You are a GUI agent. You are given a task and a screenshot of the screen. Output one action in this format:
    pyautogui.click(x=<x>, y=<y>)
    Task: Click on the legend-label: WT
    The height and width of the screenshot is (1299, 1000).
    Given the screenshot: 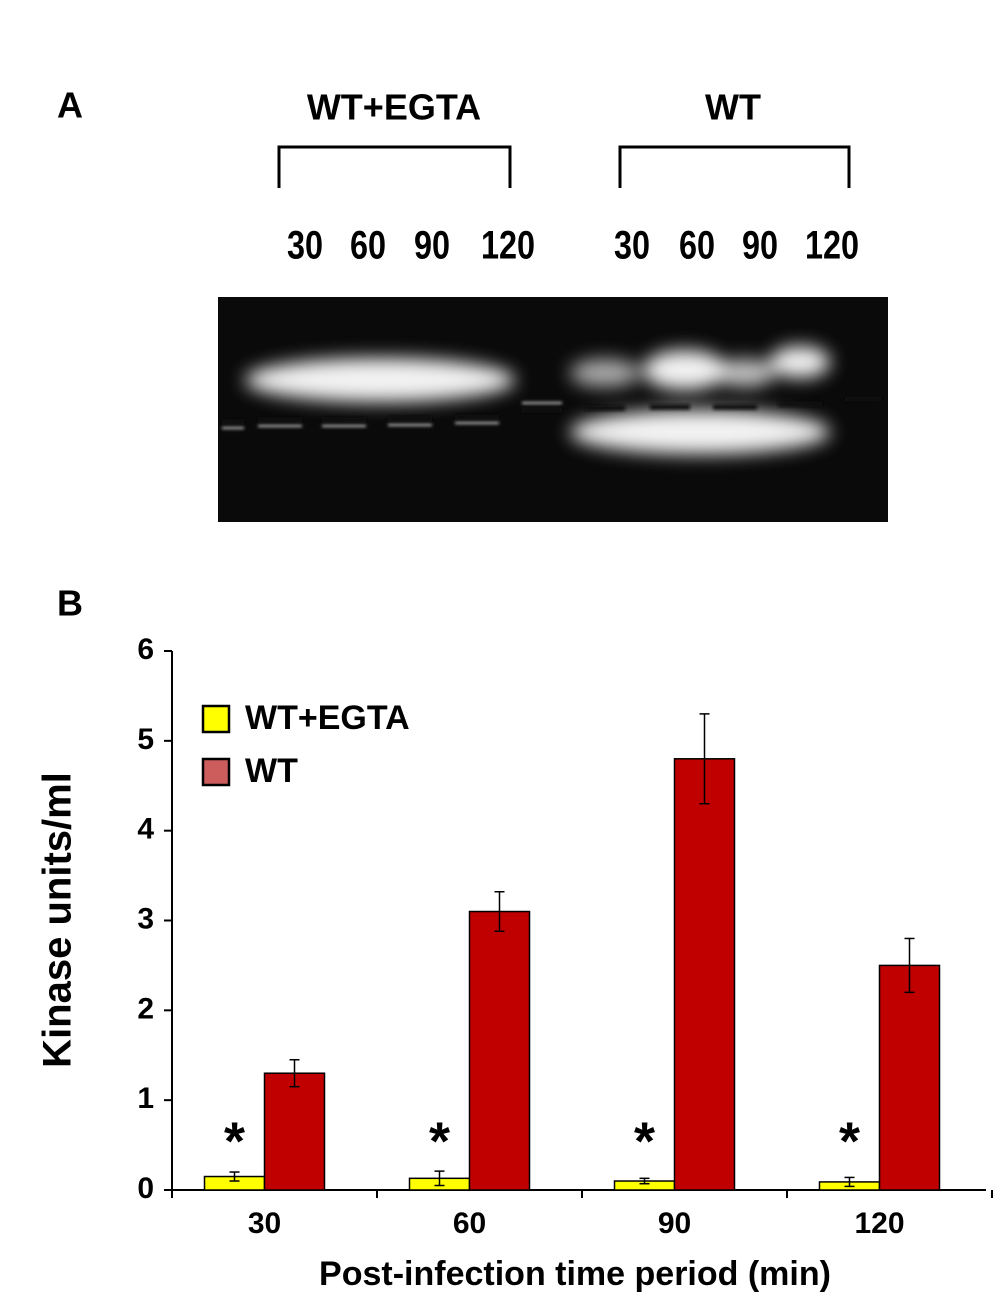 What is the action you would take?
    pyautogui.click(x=271, y=771)
    